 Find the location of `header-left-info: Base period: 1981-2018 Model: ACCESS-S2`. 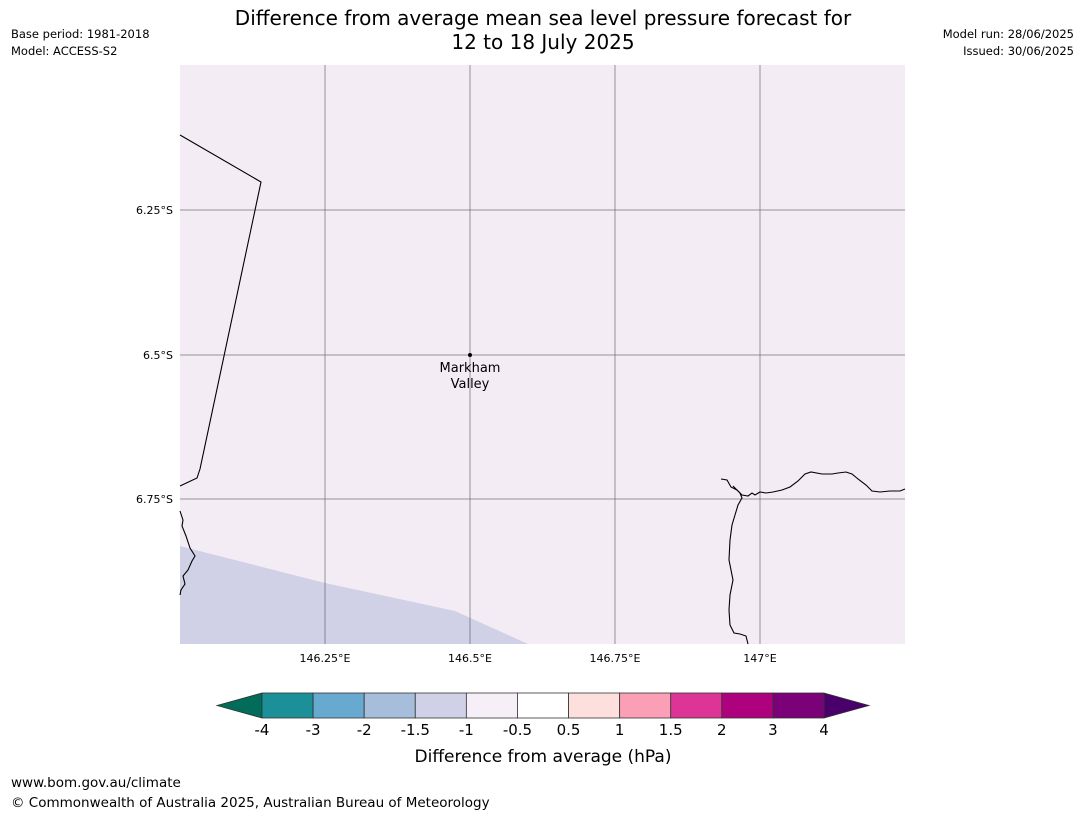

header-left-info: Base period: 1981-2018 Model: ACCESS-S2 is located at coordinates (80, 42).